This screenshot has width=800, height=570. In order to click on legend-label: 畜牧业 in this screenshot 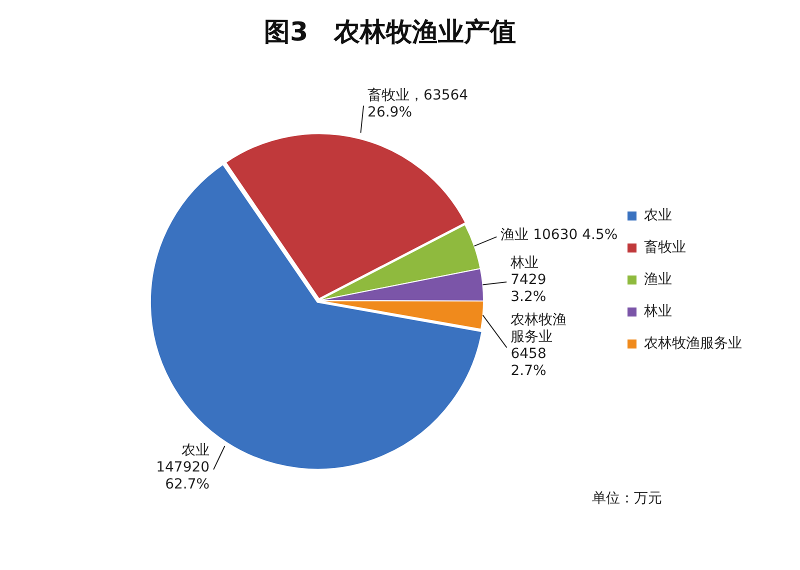, I will do `click(665, 247)`.